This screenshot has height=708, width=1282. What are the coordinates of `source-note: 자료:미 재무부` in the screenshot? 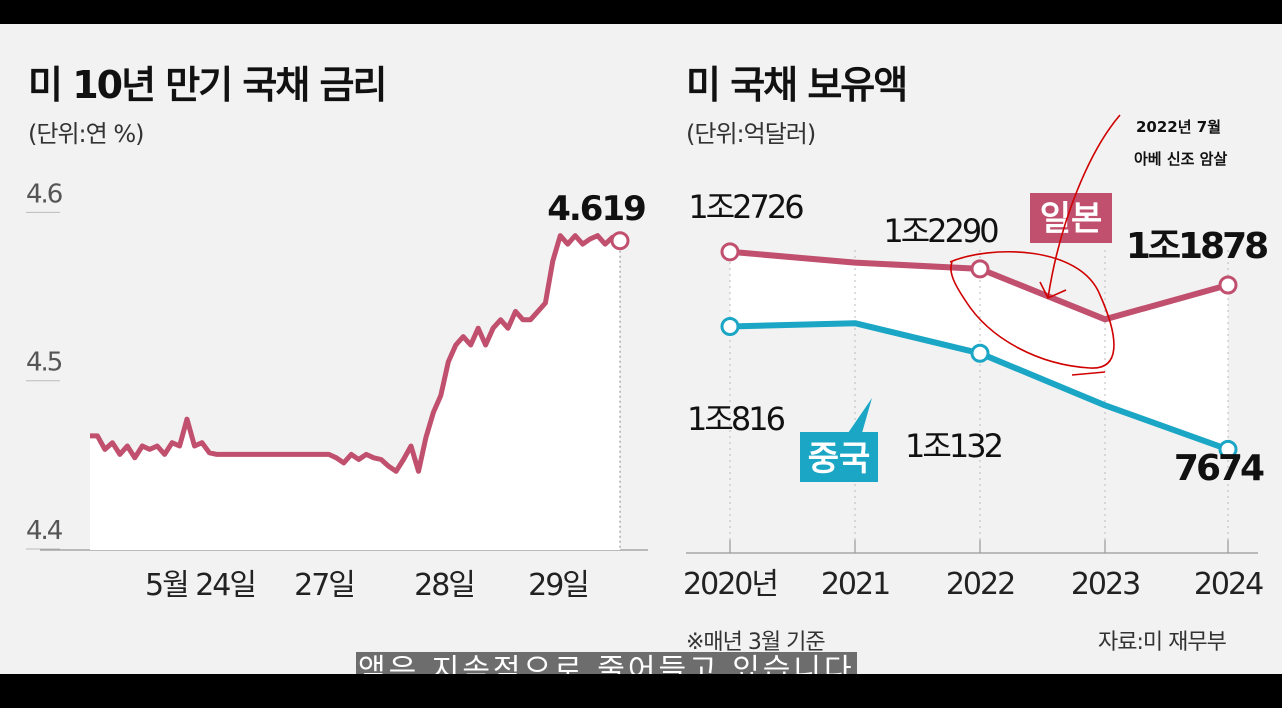 It's located at (1162, 642).